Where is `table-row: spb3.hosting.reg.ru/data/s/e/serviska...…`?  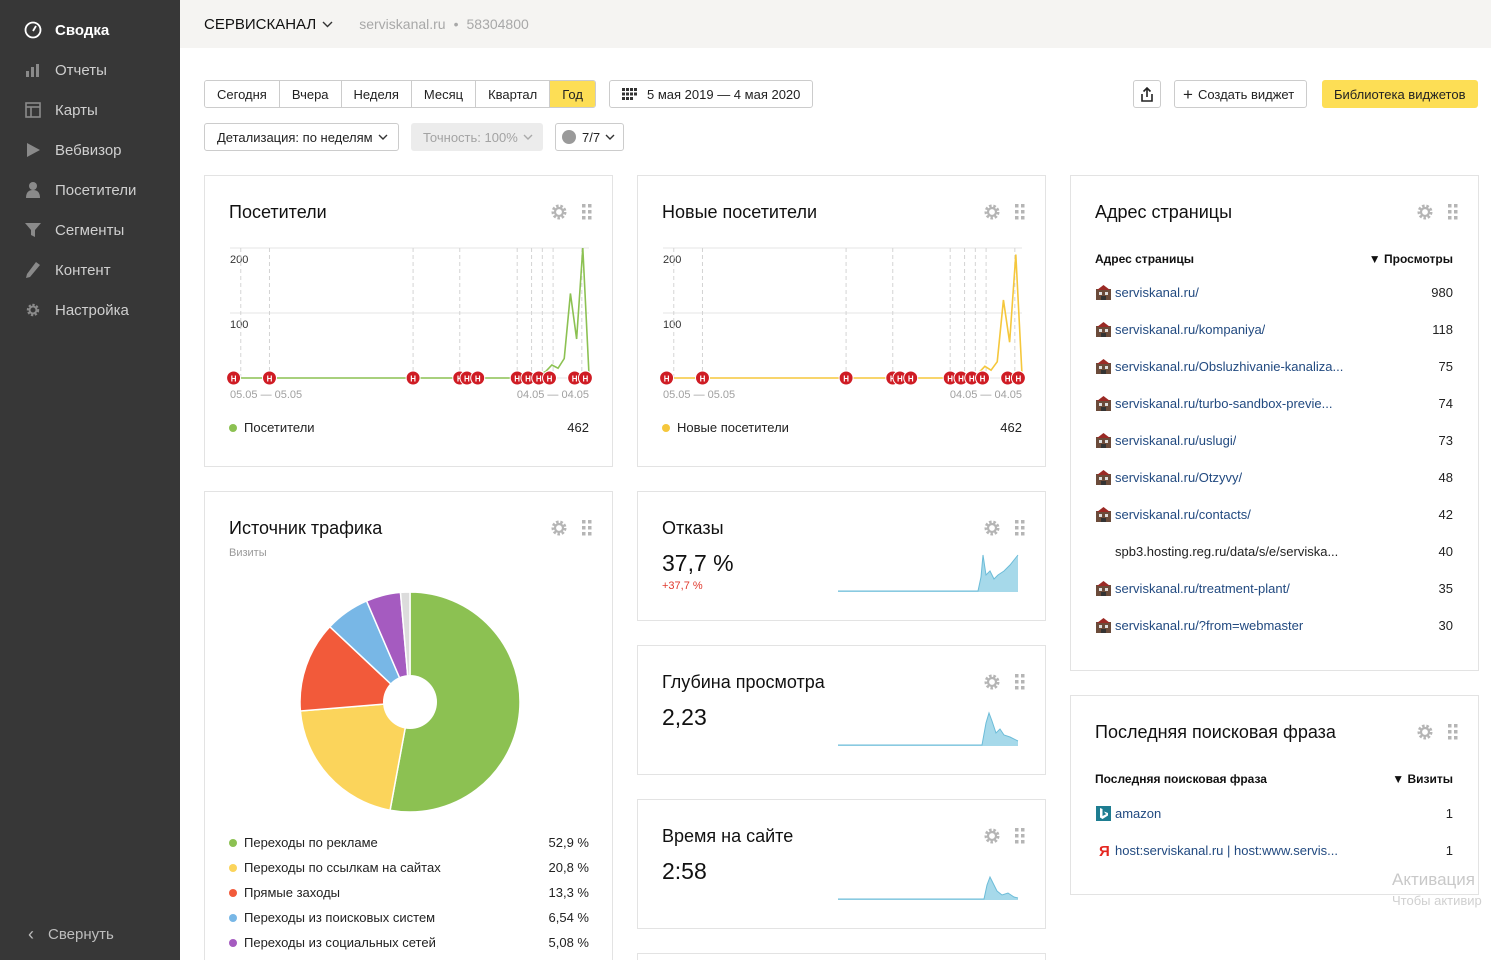 table-row: spb3.hosting.reg.ru/data/s/e/serviska...… is located at coordinates (1274, 551).